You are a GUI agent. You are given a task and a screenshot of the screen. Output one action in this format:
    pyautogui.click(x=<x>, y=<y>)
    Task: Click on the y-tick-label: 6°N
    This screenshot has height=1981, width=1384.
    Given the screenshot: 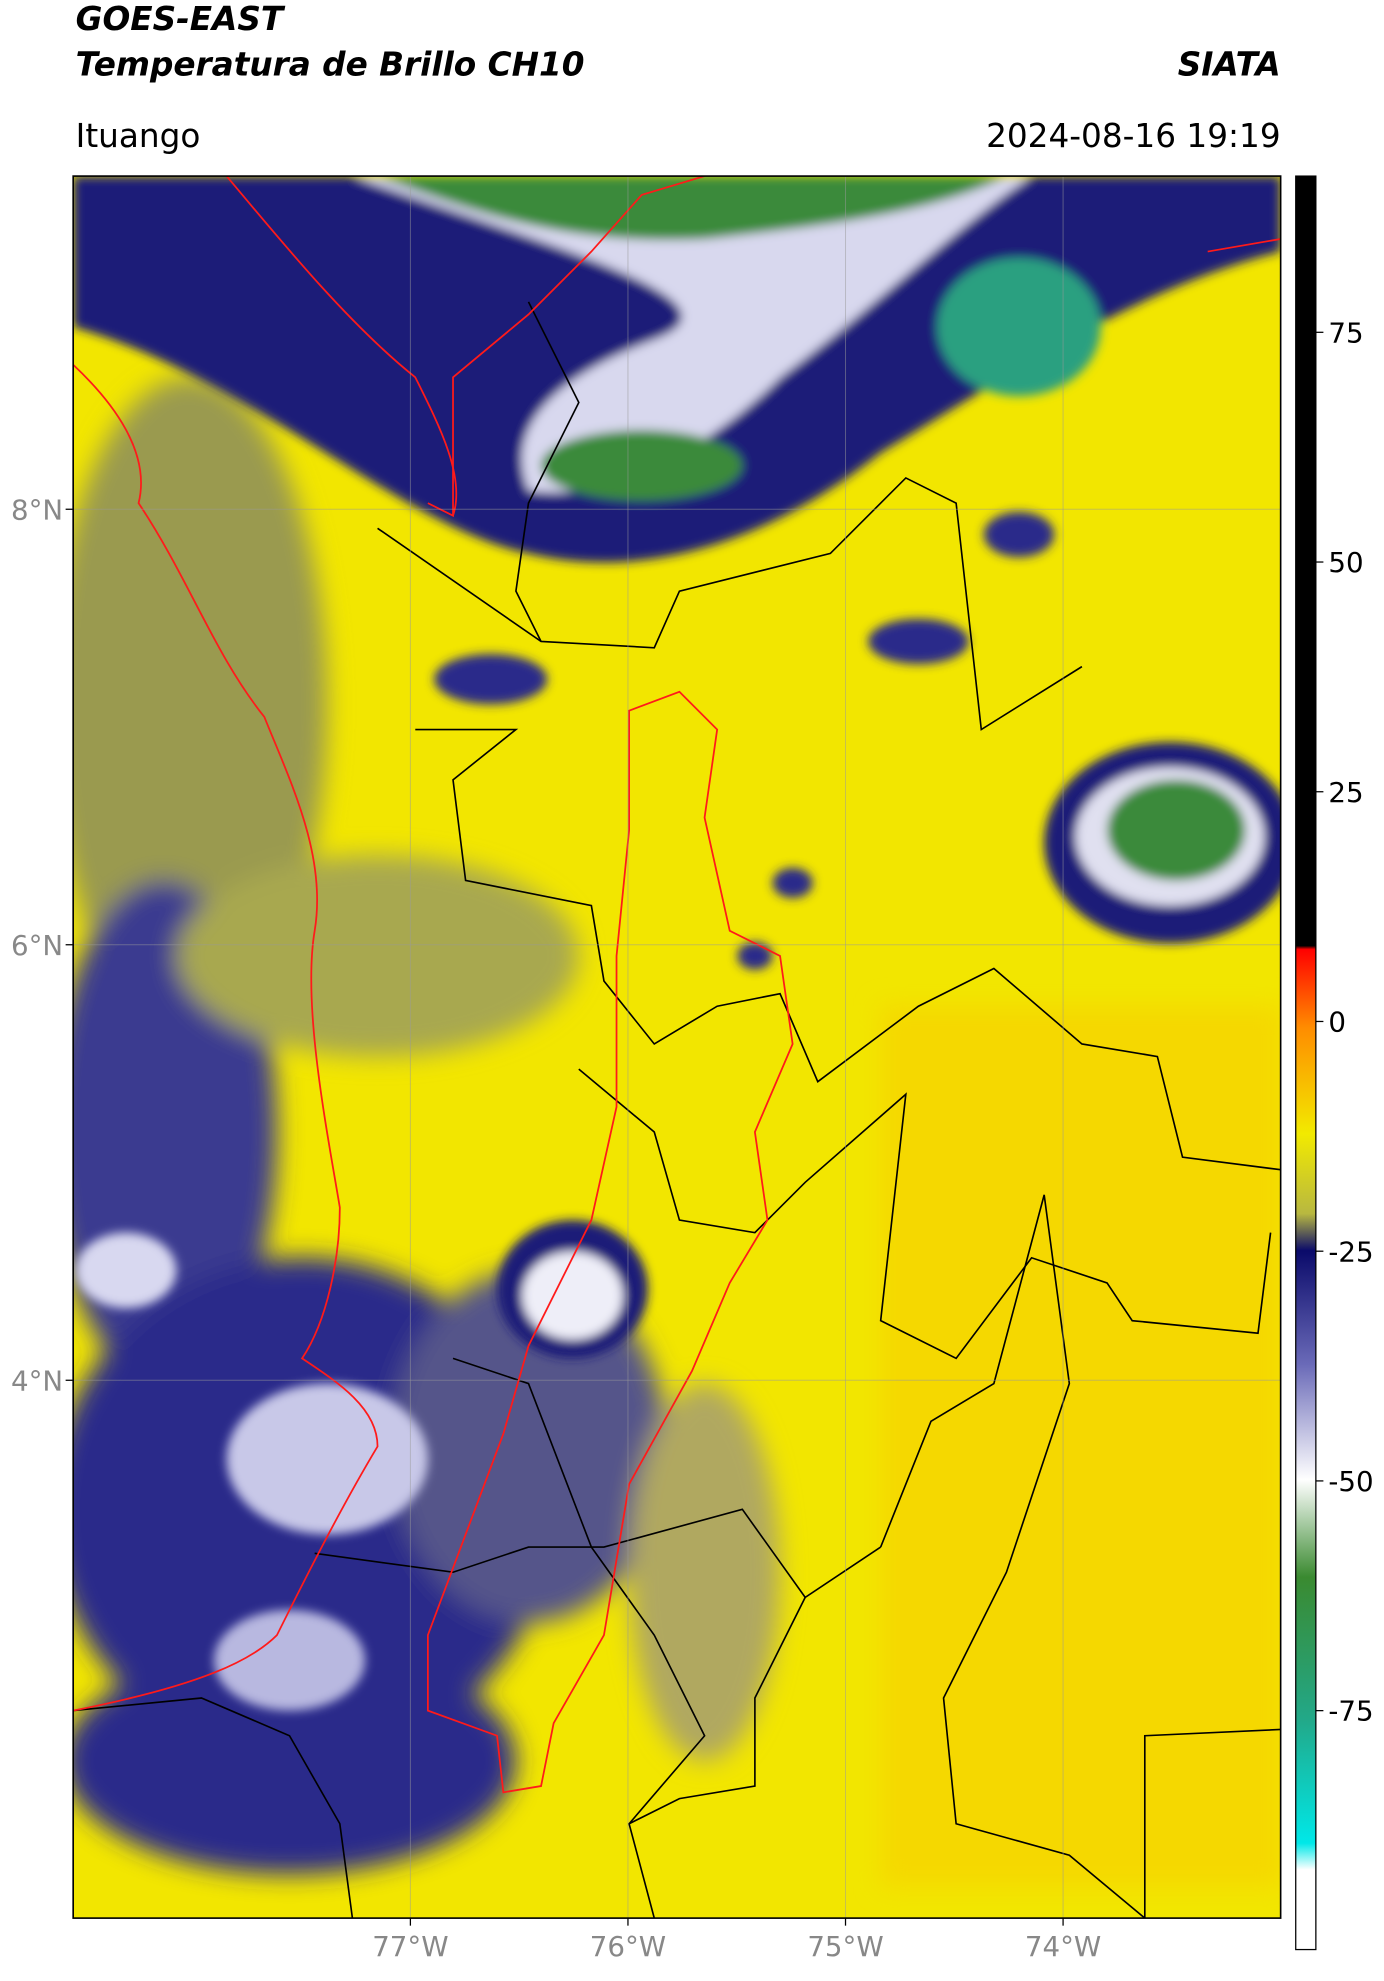 What is the action you would take?
    pyautogui.click(x=37, y=945)
    